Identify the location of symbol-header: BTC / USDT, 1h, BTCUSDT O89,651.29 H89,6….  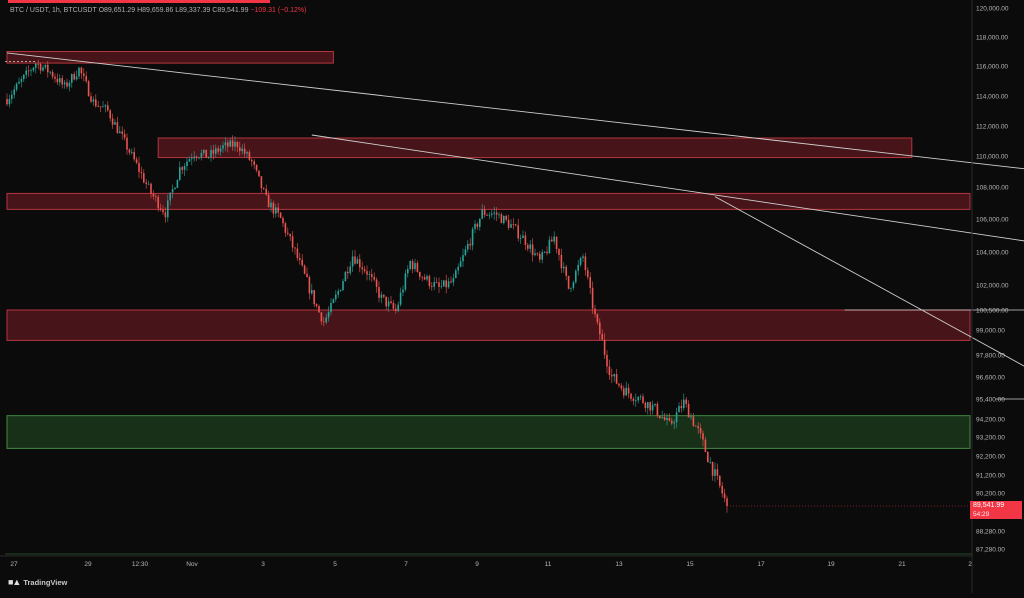
(158, 10).